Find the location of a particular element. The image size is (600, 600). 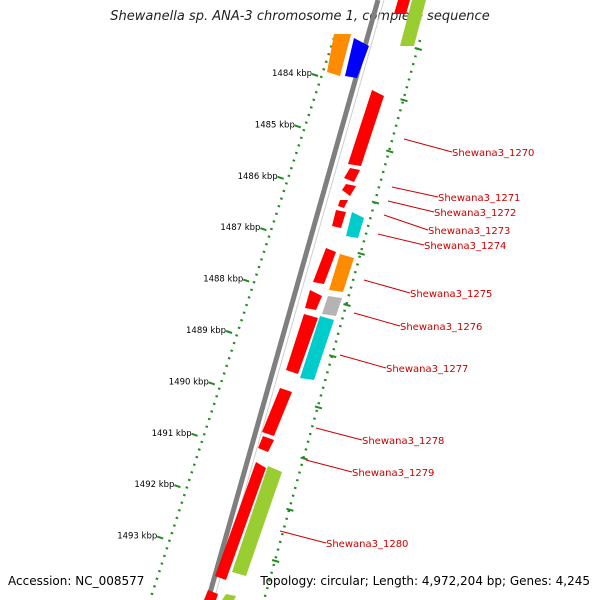

cds-red-1276a is located at coordinates (313, 300).